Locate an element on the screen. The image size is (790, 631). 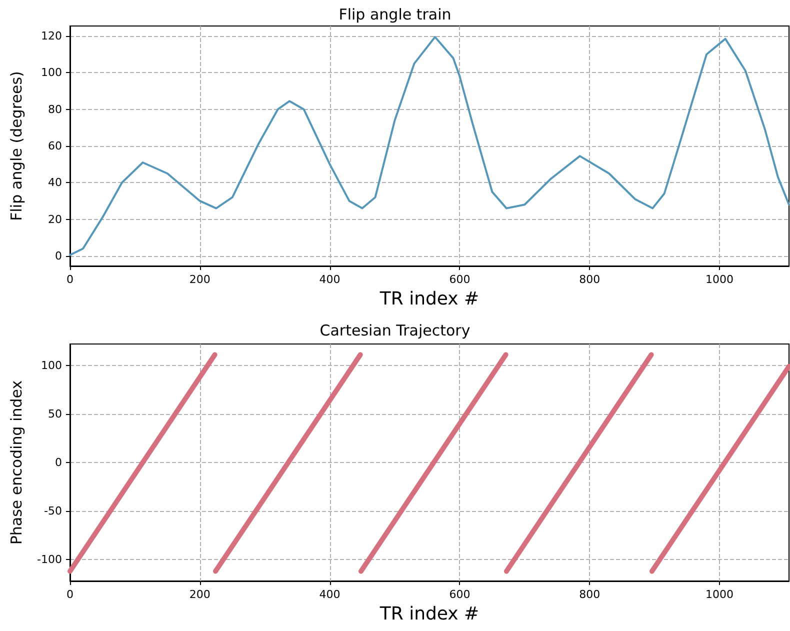
y-tick-label: -50 is located at coordinates (53, 511).